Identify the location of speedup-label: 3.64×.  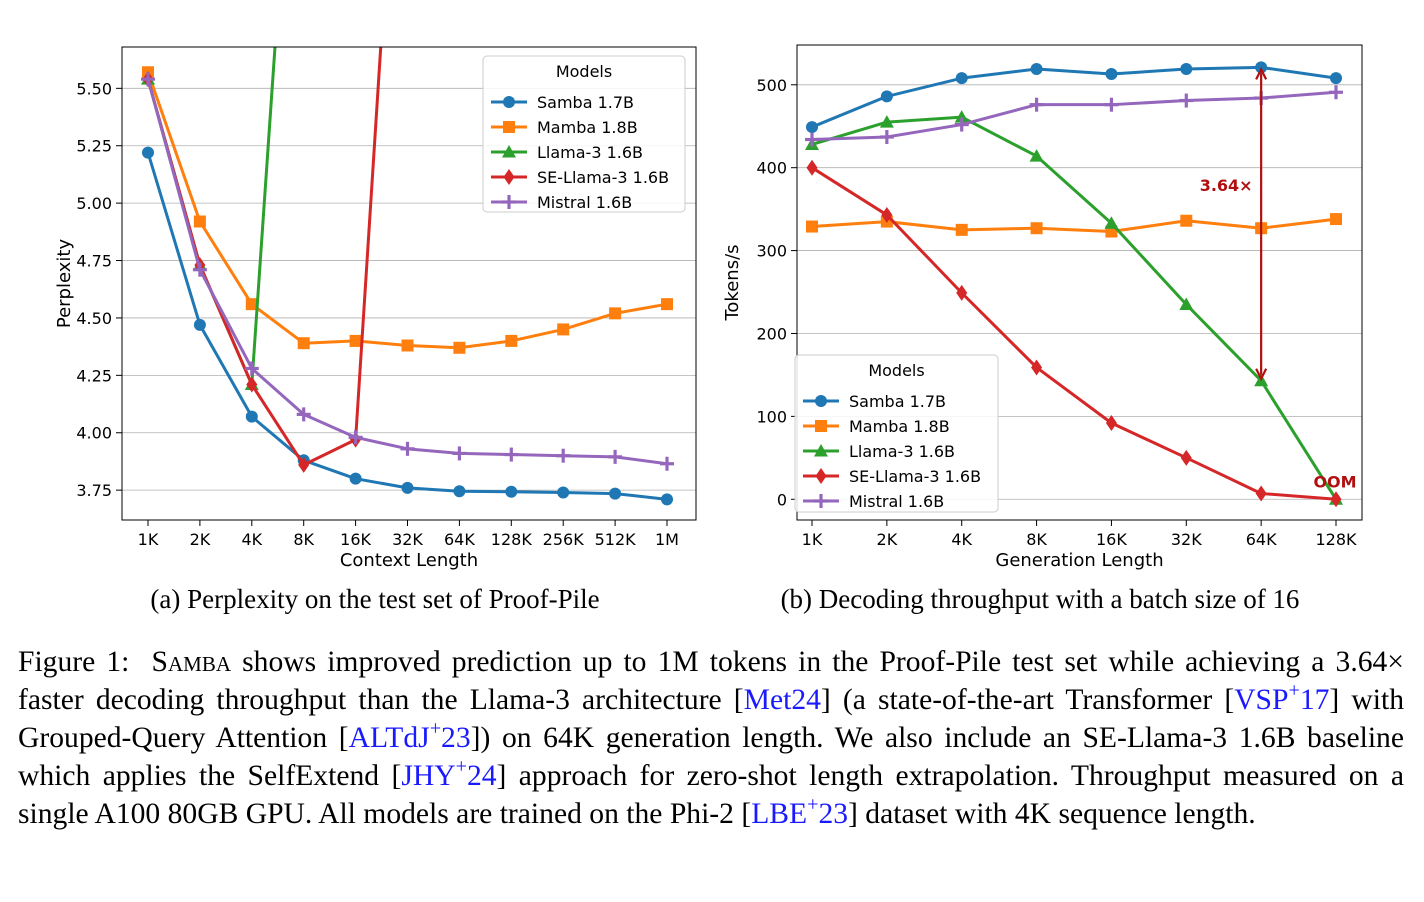
(1226, 185).